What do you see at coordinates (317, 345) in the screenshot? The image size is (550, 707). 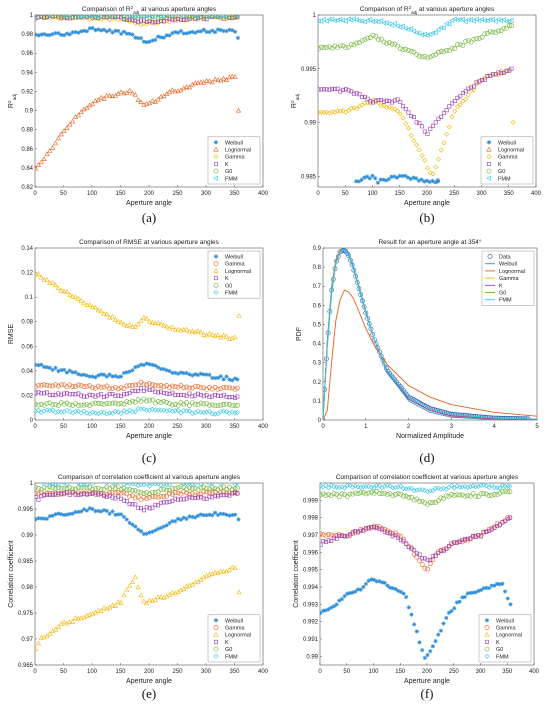 I see `y-tick-label: 0.4` at bounding box center [317, 345].